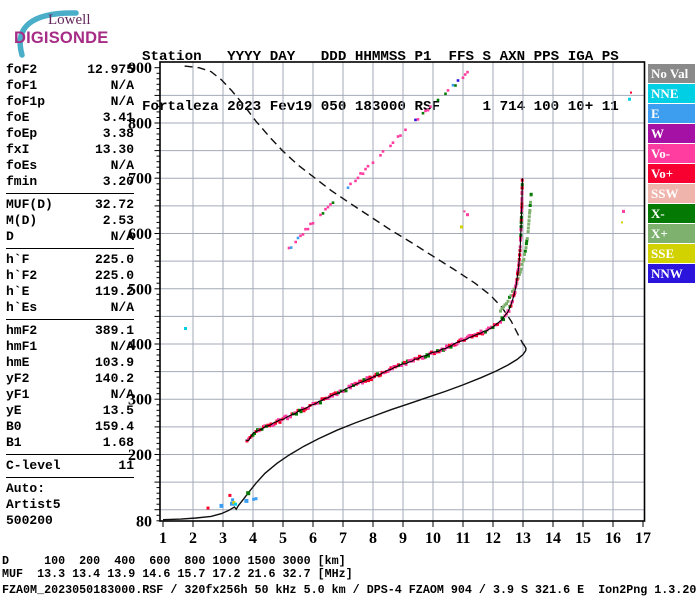 The width and height of the screenshot is (700, 600). Describe the element at coordinates (70, 237) in the screenshot. I see `param-row: D N/A` at that location.